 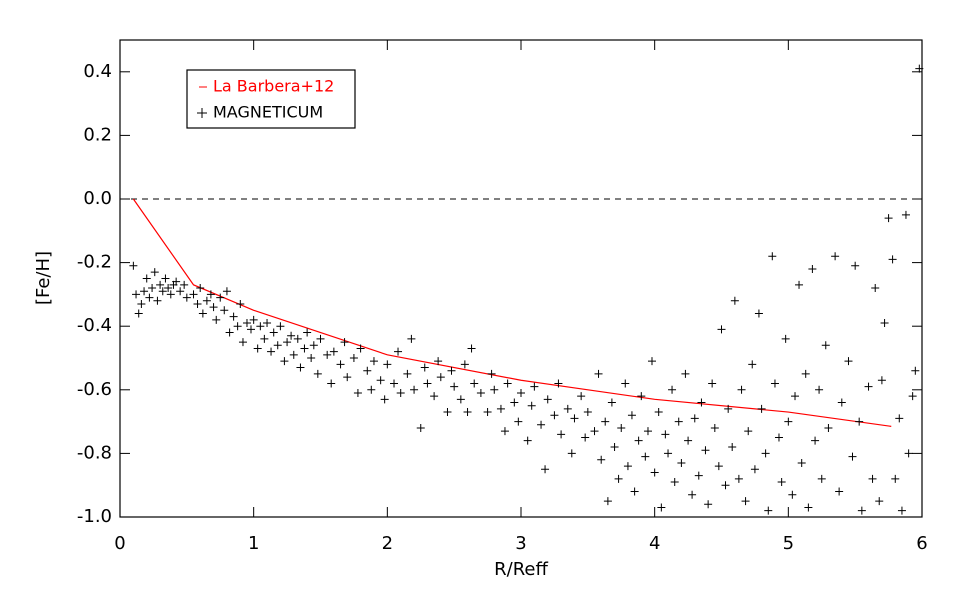 I want to click on y-axis-label: [Fe/H], so click(x=43, y=278).